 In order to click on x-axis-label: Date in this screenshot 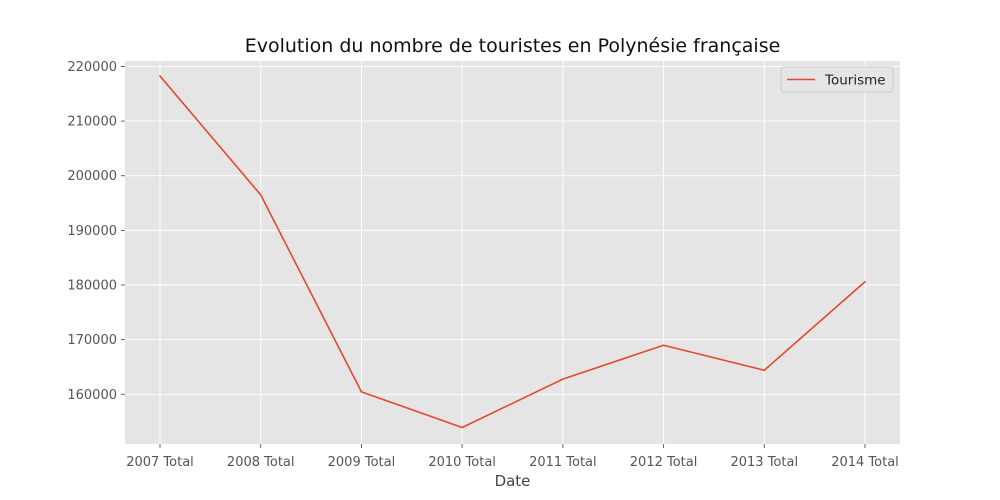, I will do `click(513, 481)`.